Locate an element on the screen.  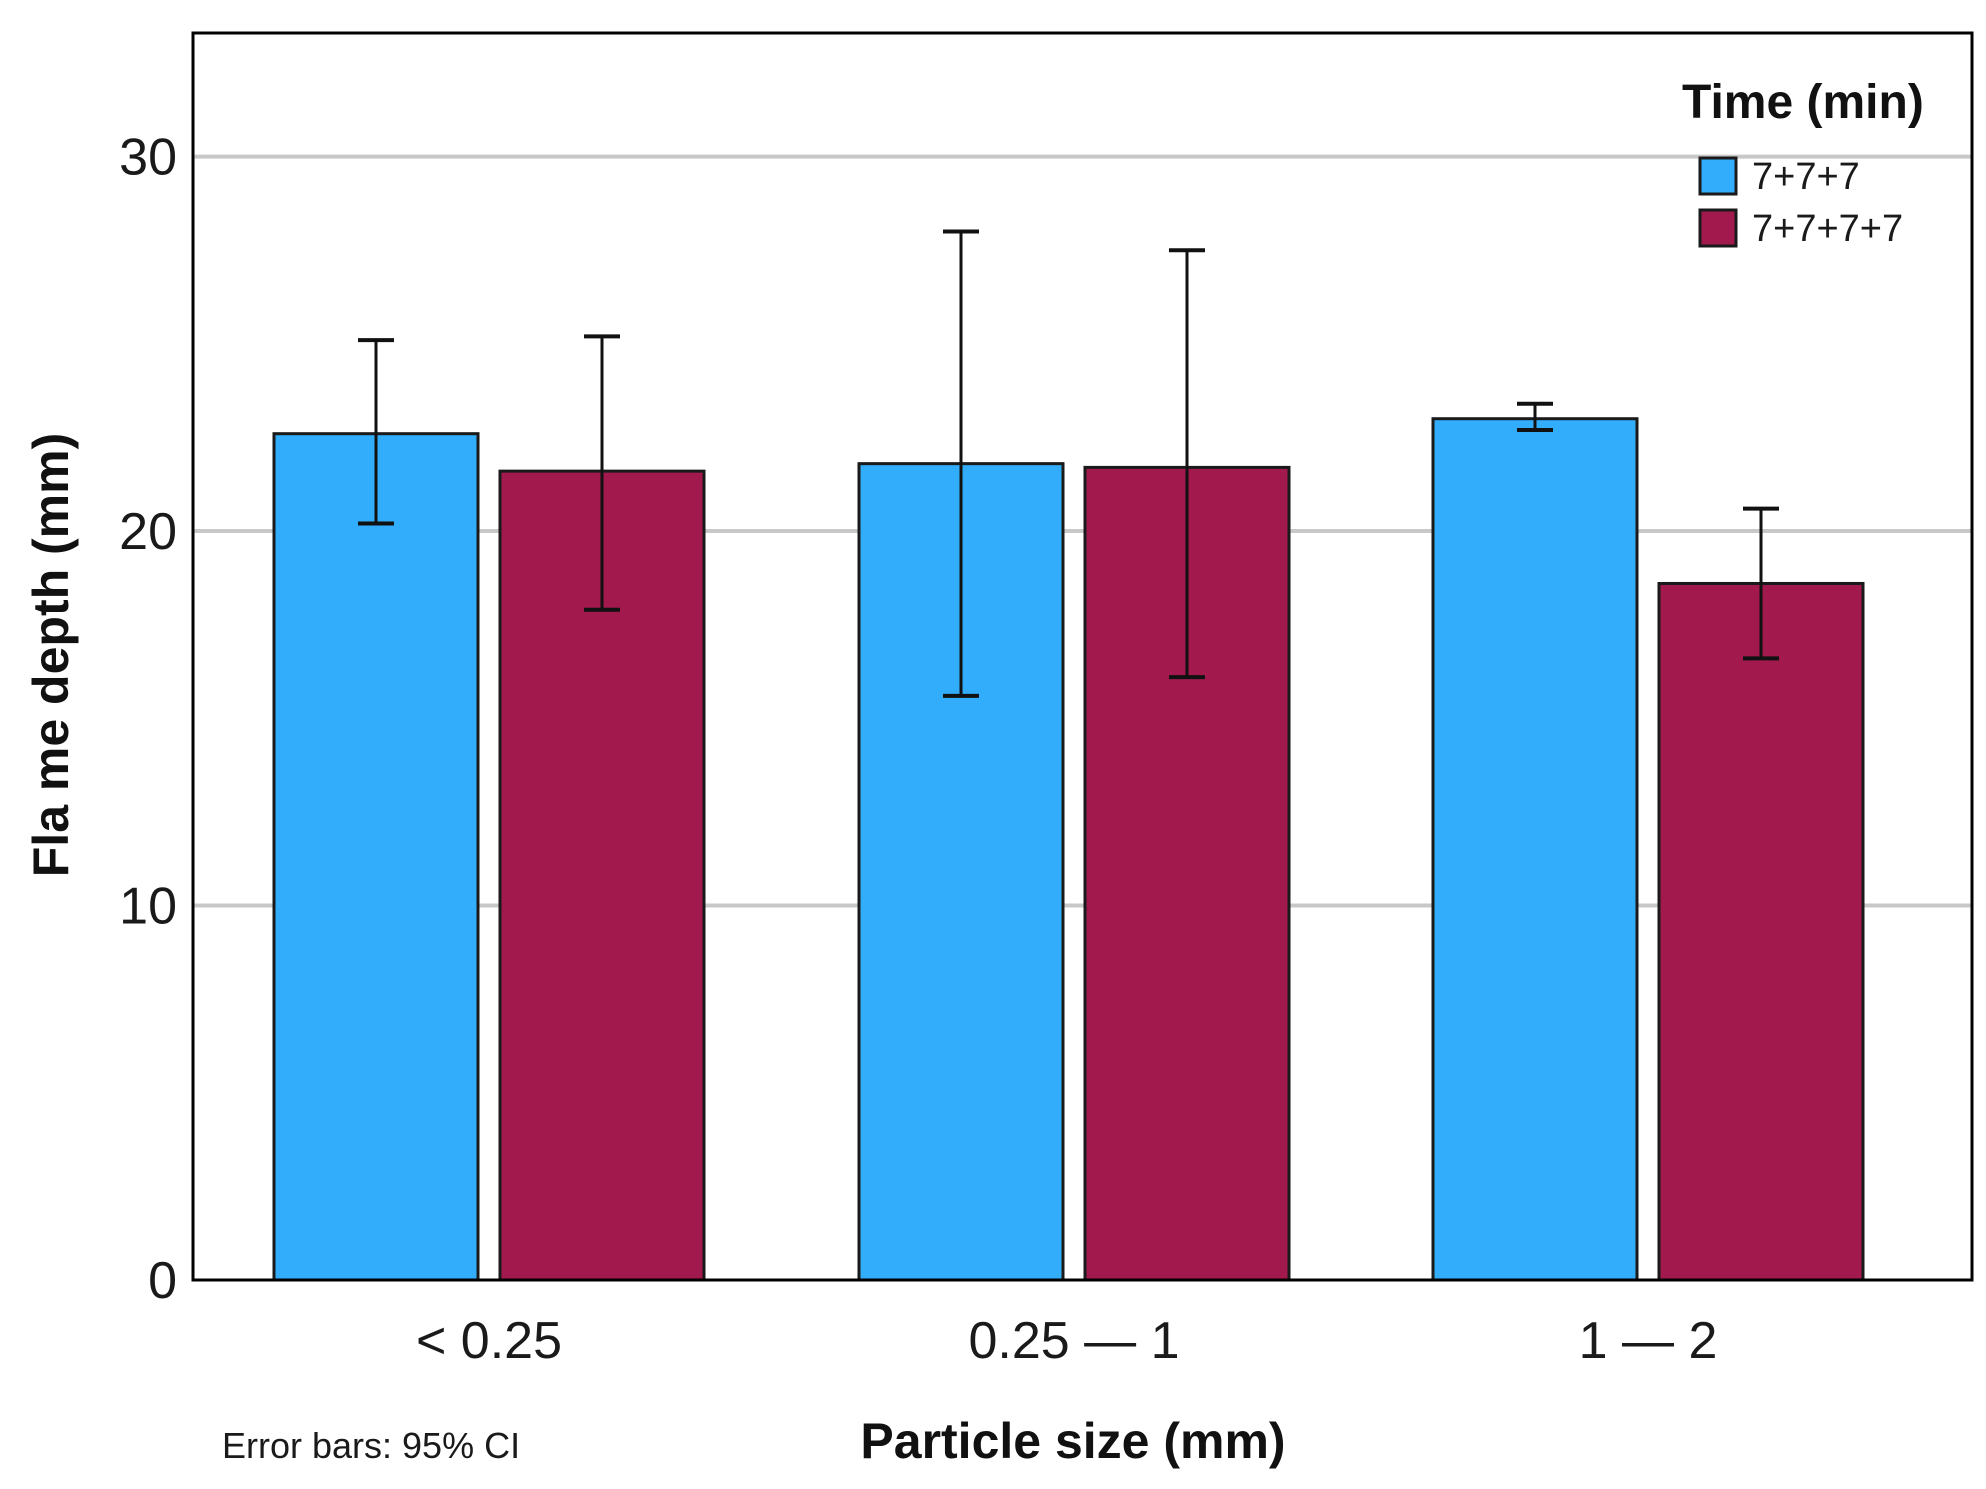
x-tick-labels: < 0.25 0.25 — 1 1 — 2 is located at coordinates (1066, 1341).